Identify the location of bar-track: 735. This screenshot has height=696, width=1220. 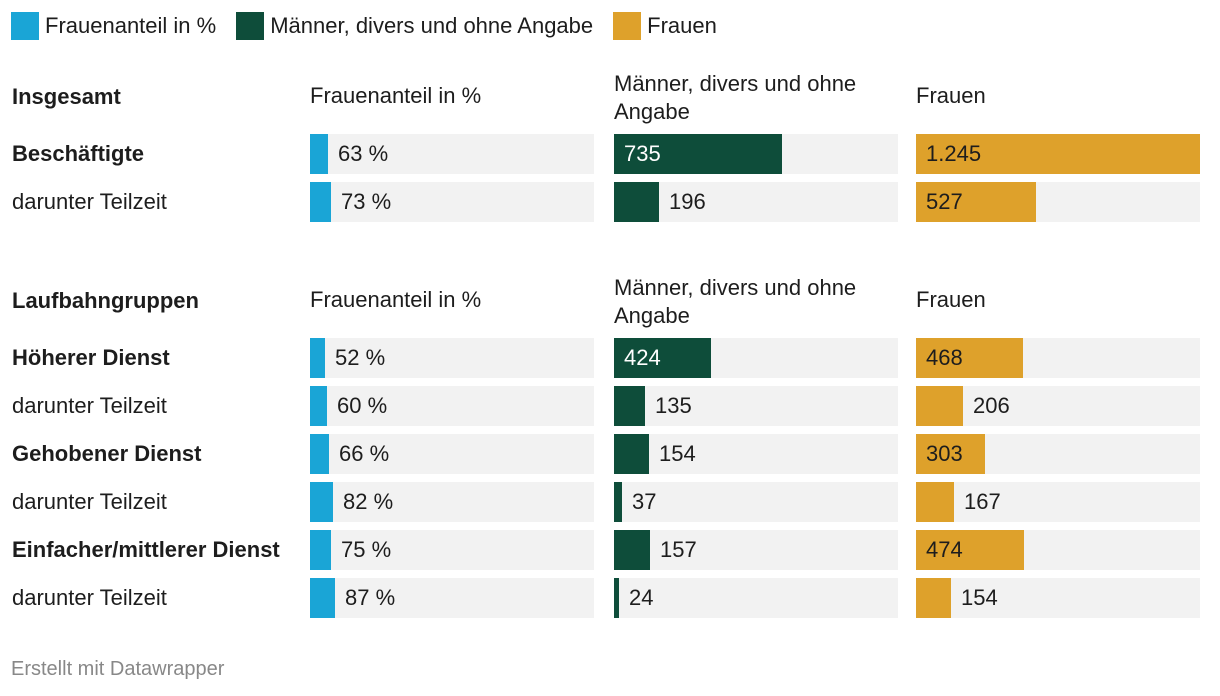
(756, 154).